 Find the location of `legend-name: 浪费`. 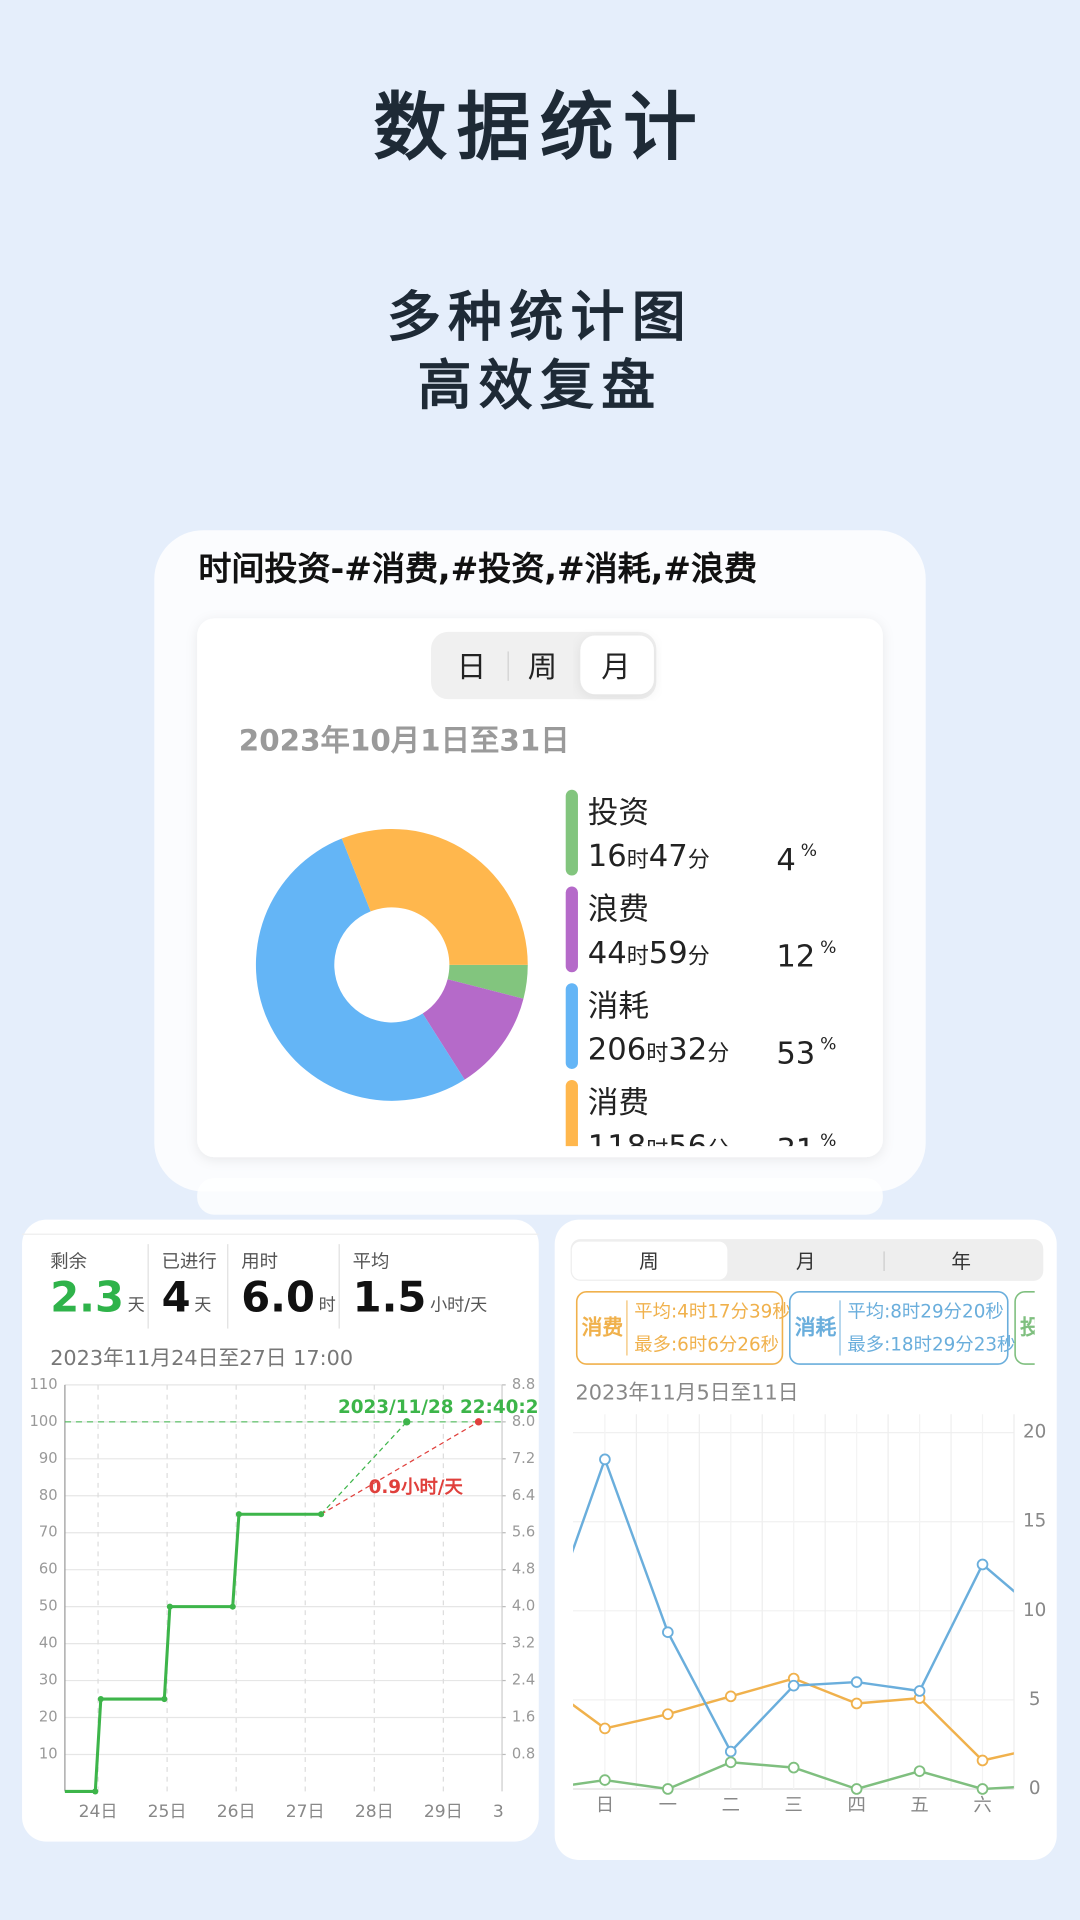

legend-name: 浪费 is located at coordinates (618, 910).